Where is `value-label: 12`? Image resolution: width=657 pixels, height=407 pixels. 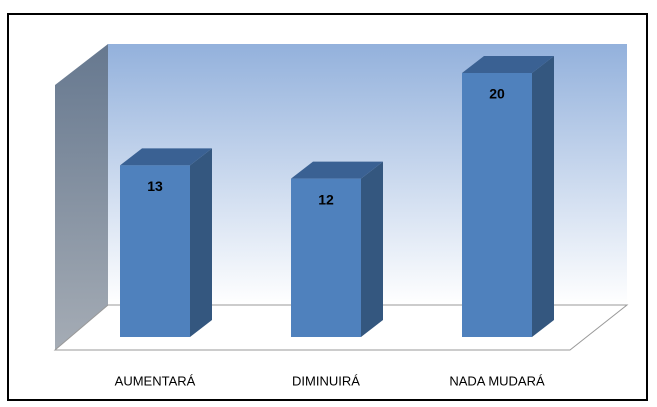
value-label: 12 is located at coordinates (326, 199).